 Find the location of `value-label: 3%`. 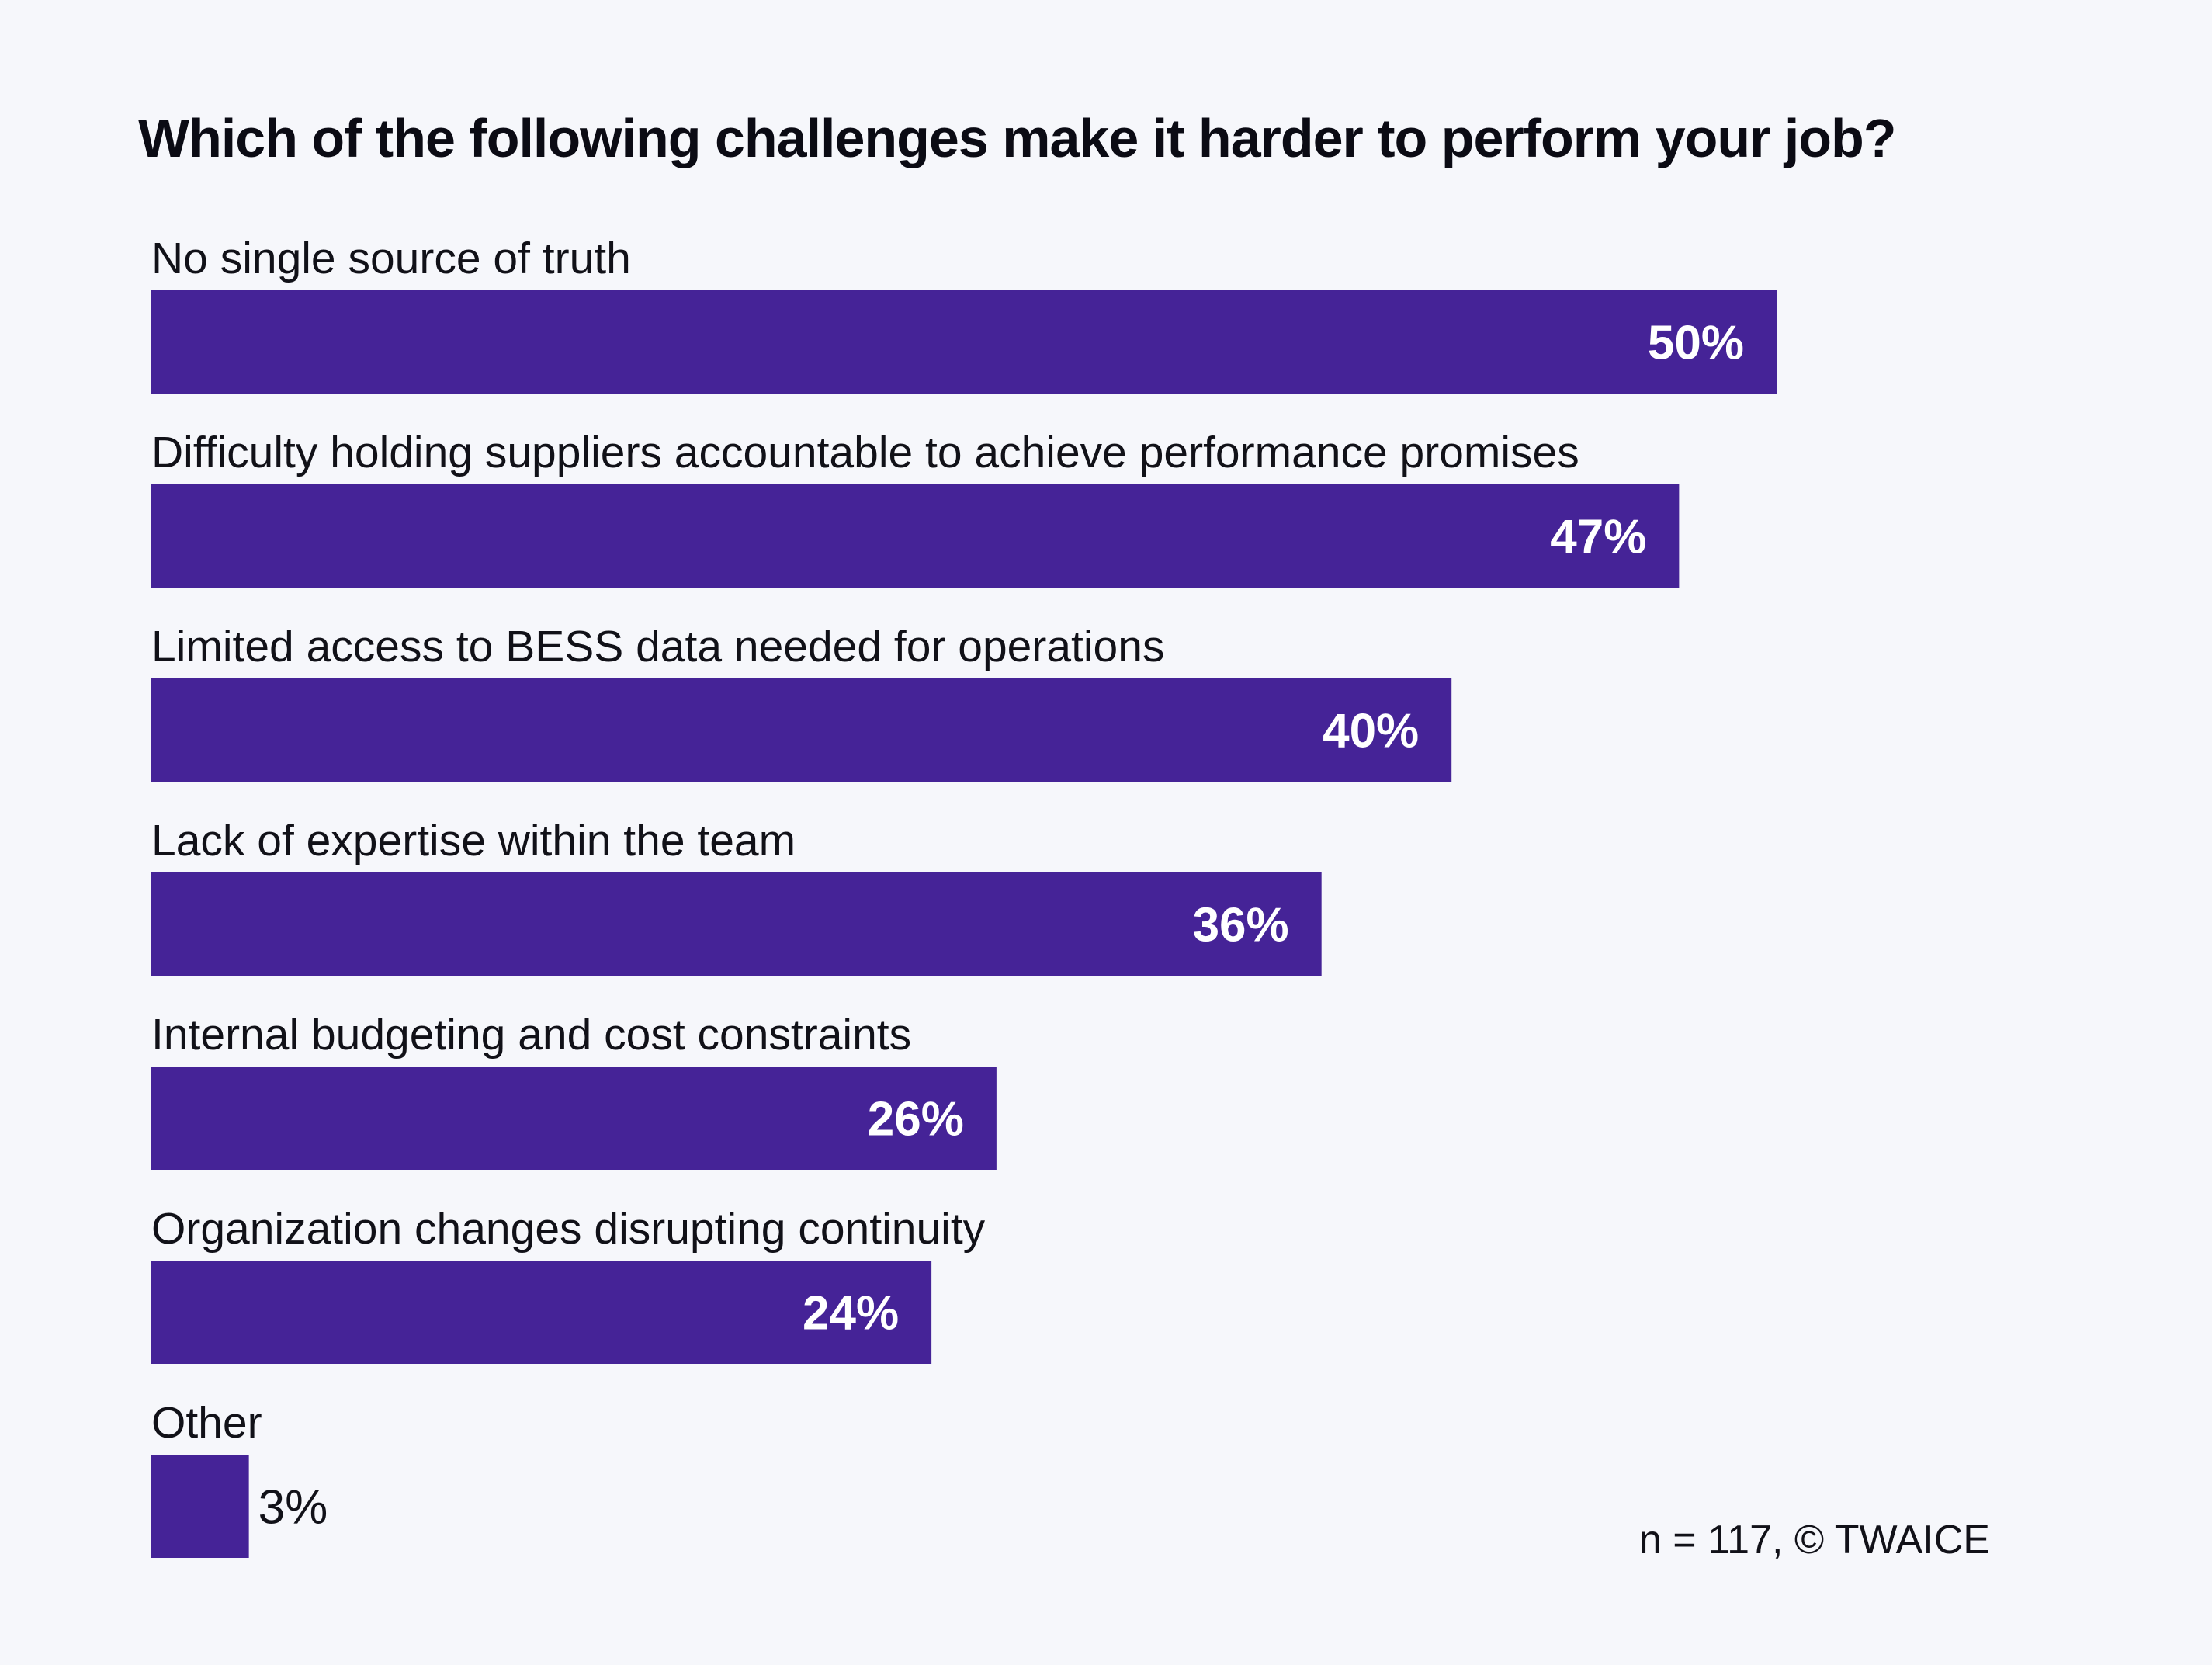

value-label: 3% is located at coordinates (293, 1508).